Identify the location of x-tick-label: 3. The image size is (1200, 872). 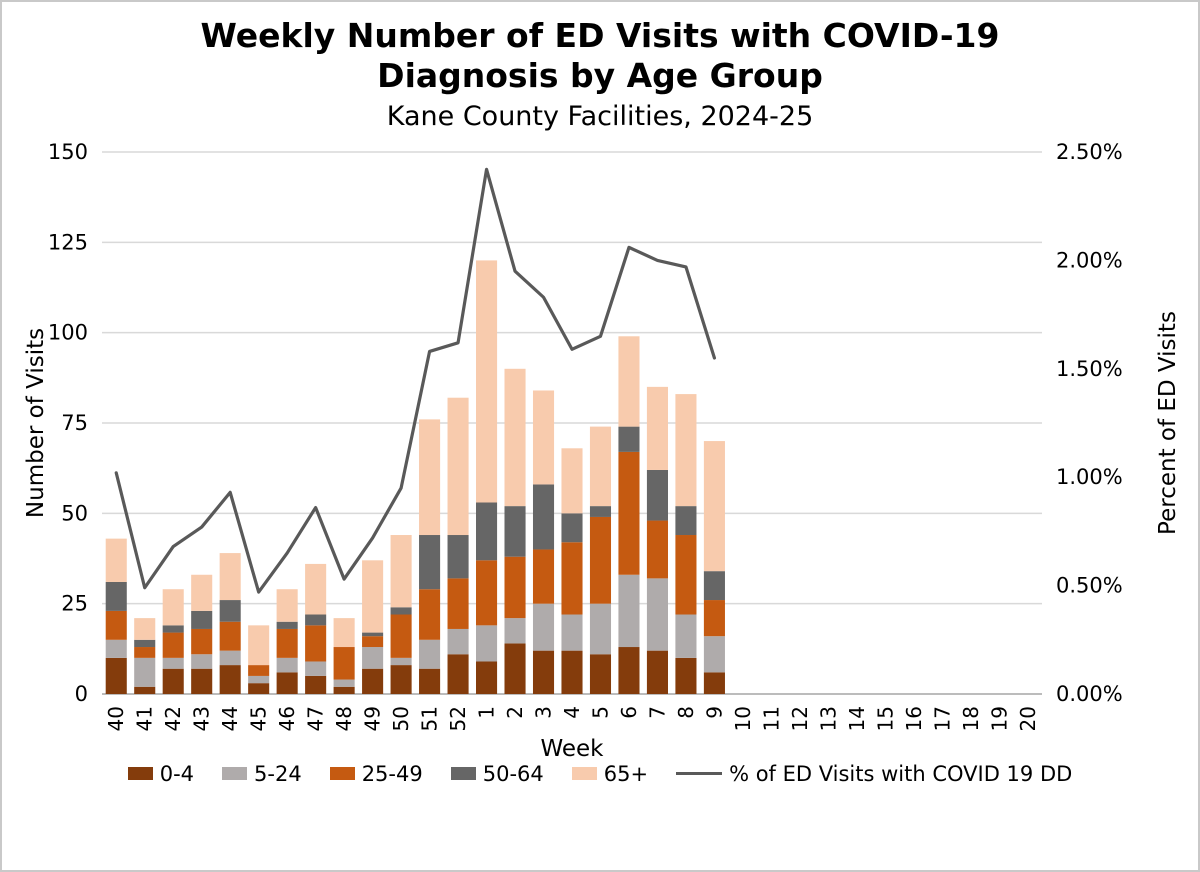
(544, 712).